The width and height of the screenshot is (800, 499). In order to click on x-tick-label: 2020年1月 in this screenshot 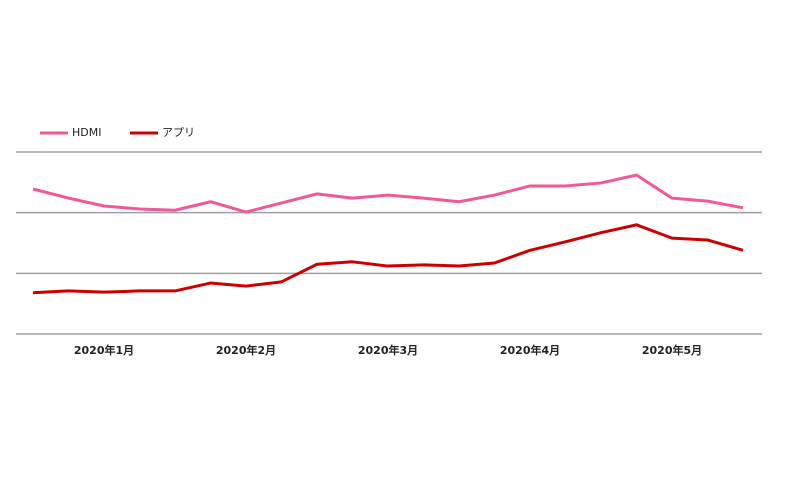, I will do `click(104, 350)`.